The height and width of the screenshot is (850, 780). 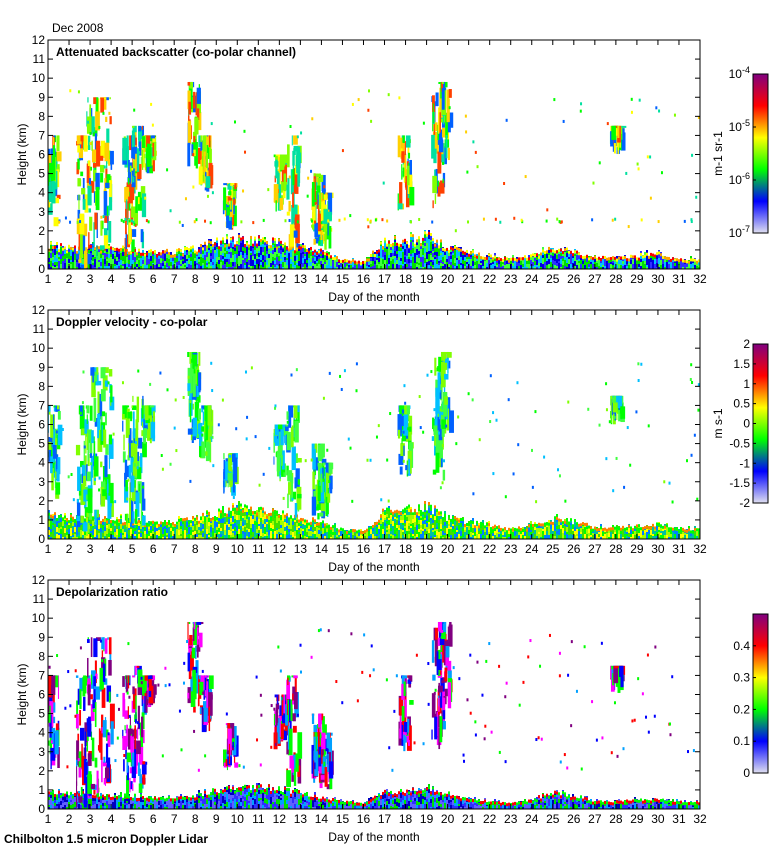 What do you see at coordinates (195, 279) in the screenshot?
I see `x-tick-label: 8` at bounding box center [195, 279].